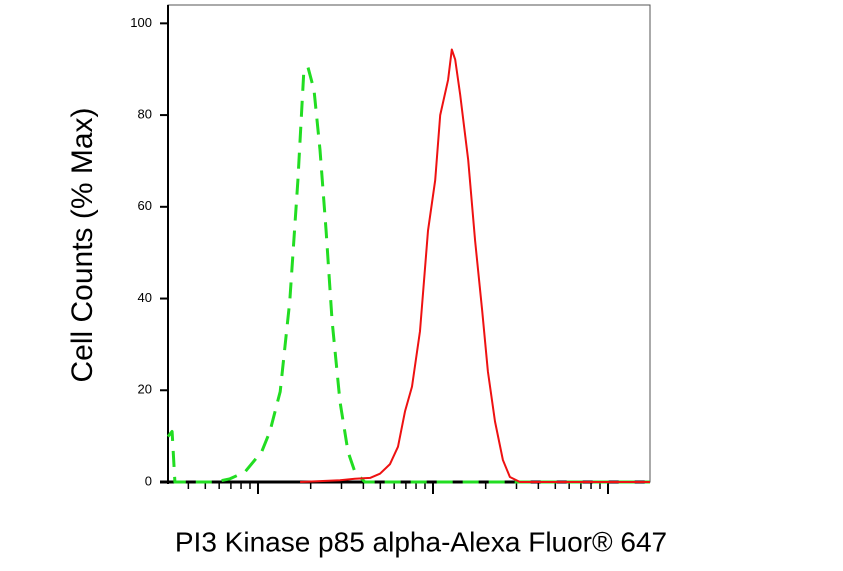 The image size is (843, 571). I want to click on y-tick-label: 20, so click(145, 389).